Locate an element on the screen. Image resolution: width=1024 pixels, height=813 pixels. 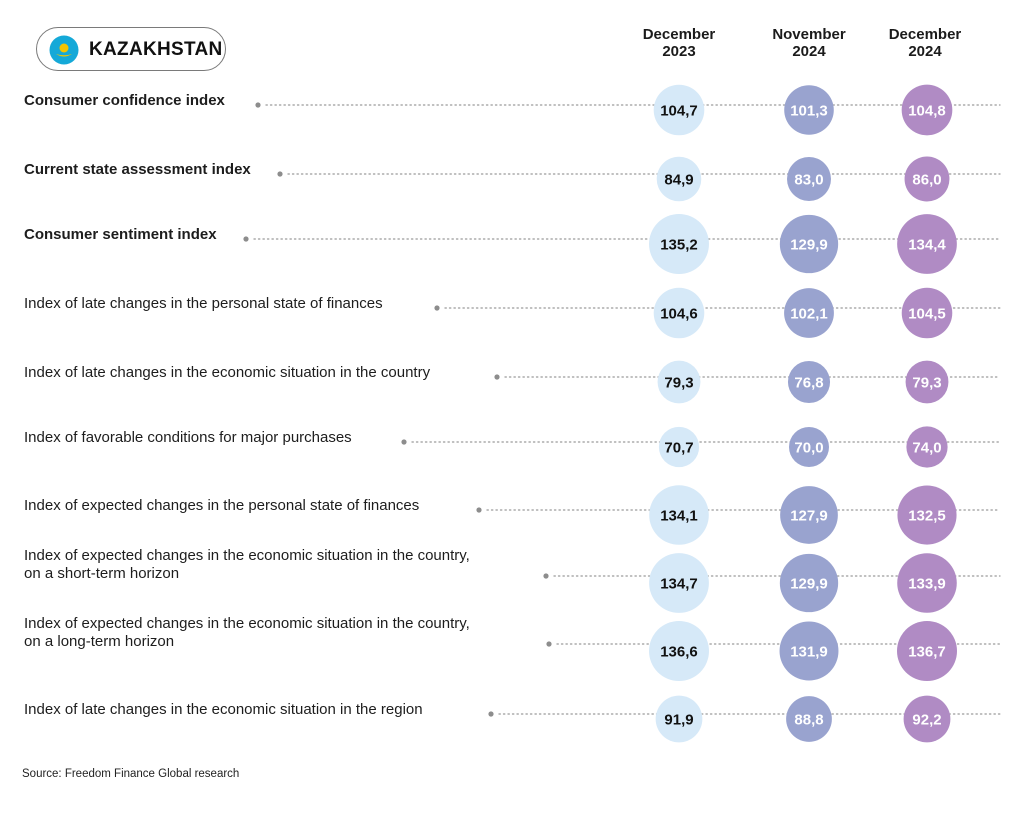
value-label-dec-2024: 134,4 is located at coordinates (927, 245).